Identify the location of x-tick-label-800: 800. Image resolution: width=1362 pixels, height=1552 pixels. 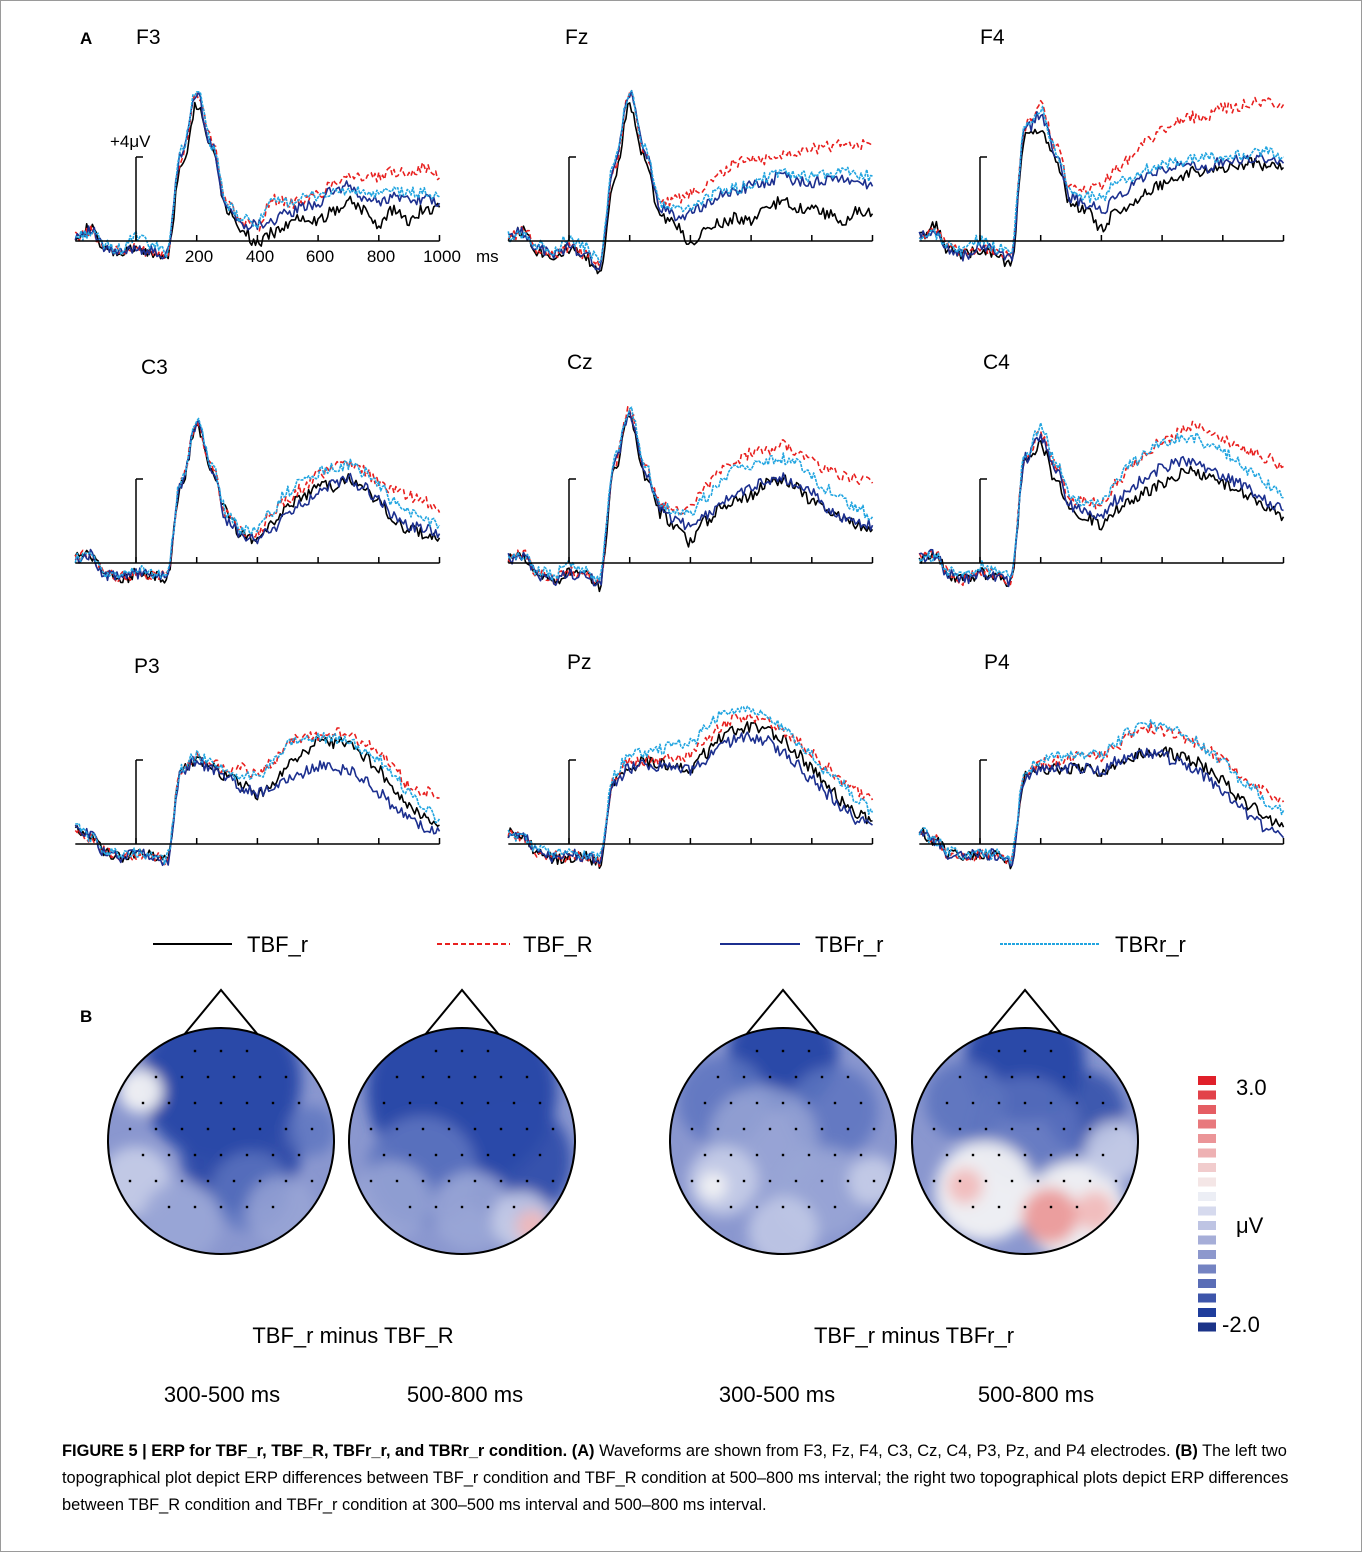
(381, 256).